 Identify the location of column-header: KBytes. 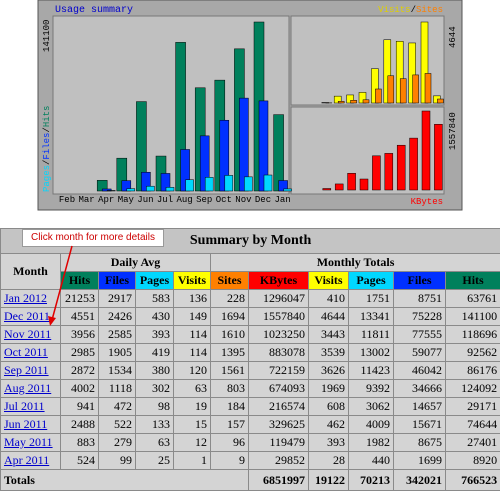
(278, 280).